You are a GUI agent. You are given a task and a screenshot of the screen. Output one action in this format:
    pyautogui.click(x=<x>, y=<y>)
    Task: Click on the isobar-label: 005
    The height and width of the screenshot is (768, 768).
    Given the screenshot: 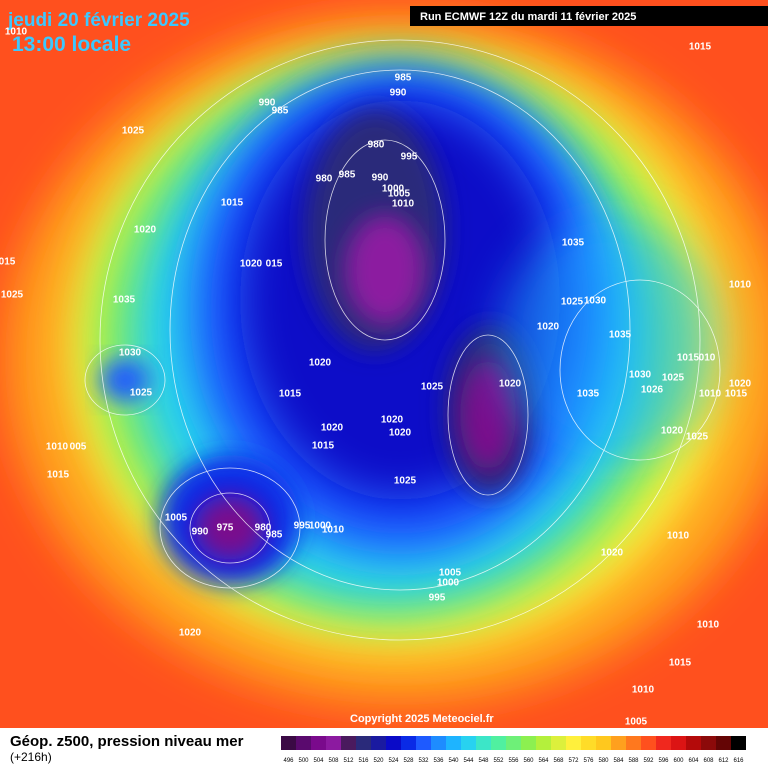 What is the action you would take?
    pyautogui.click(x=78, y=447)
    